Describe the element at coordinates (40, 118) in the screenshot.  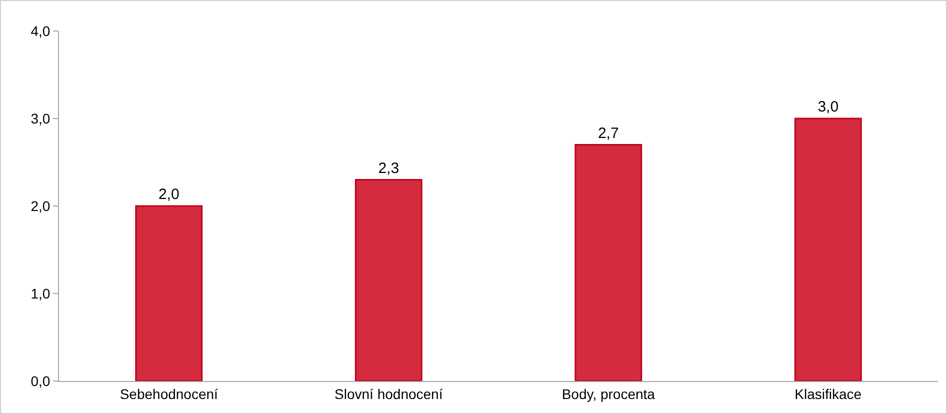
I see `y-tick-label: 3,0` at that location.